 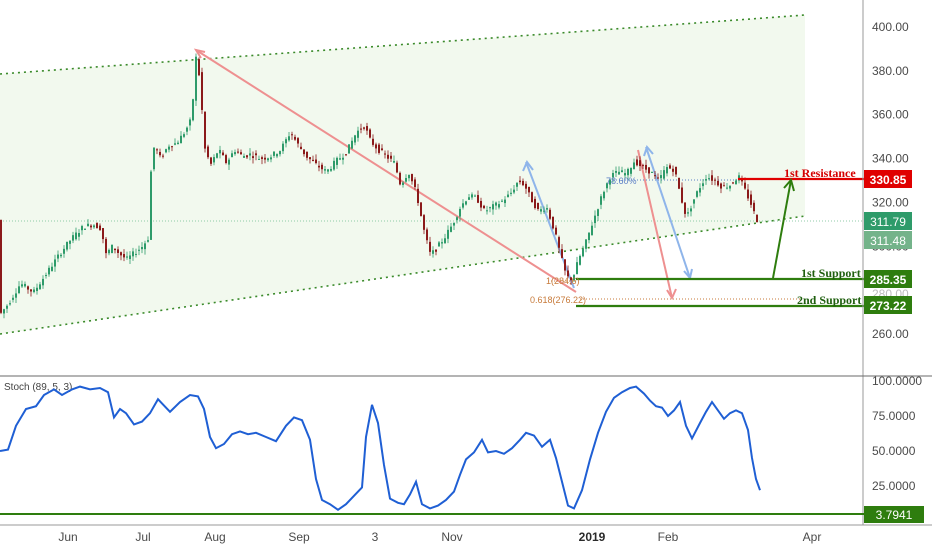 What do you see at coordinates (890, 202) in the screenshot?
I see `price-tick-label: 320.00` at bounding box center [890, 202].